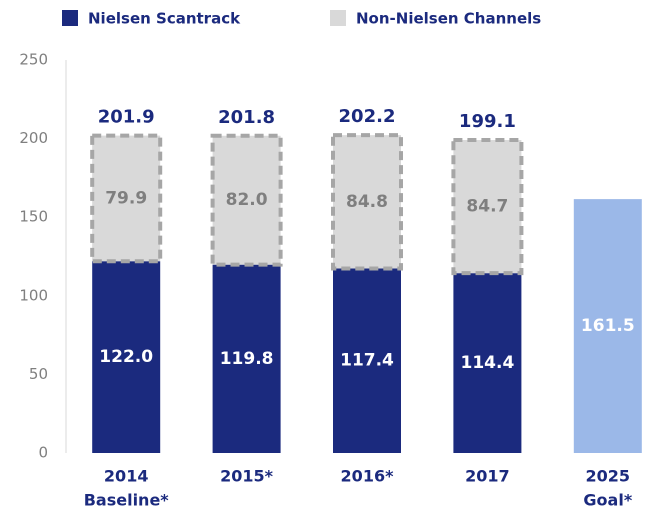 The image size is (668, 523). I want to click on value-label: 119.8, so click(247, 359).